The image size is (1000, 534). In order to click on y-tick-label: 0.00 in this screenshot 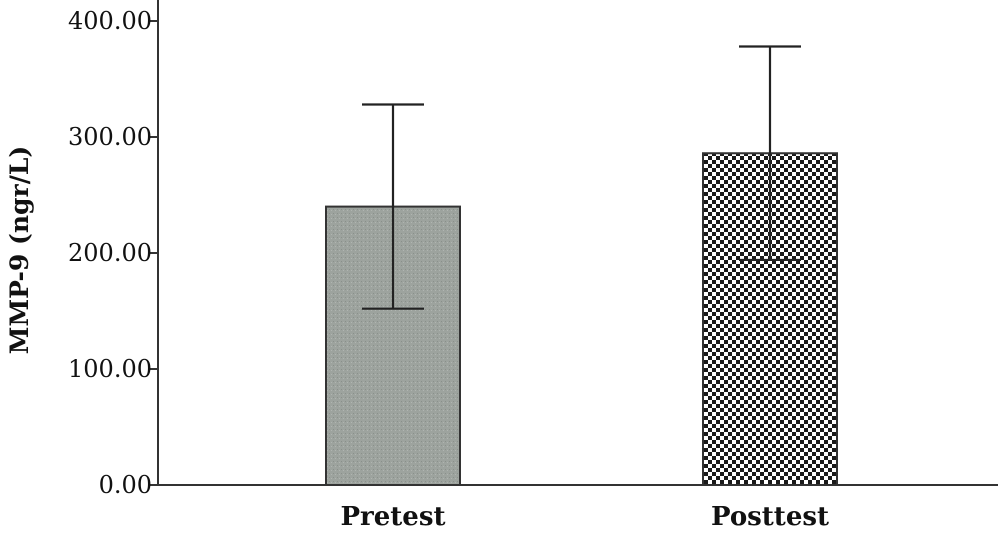, I will do `click(125, 485)`.